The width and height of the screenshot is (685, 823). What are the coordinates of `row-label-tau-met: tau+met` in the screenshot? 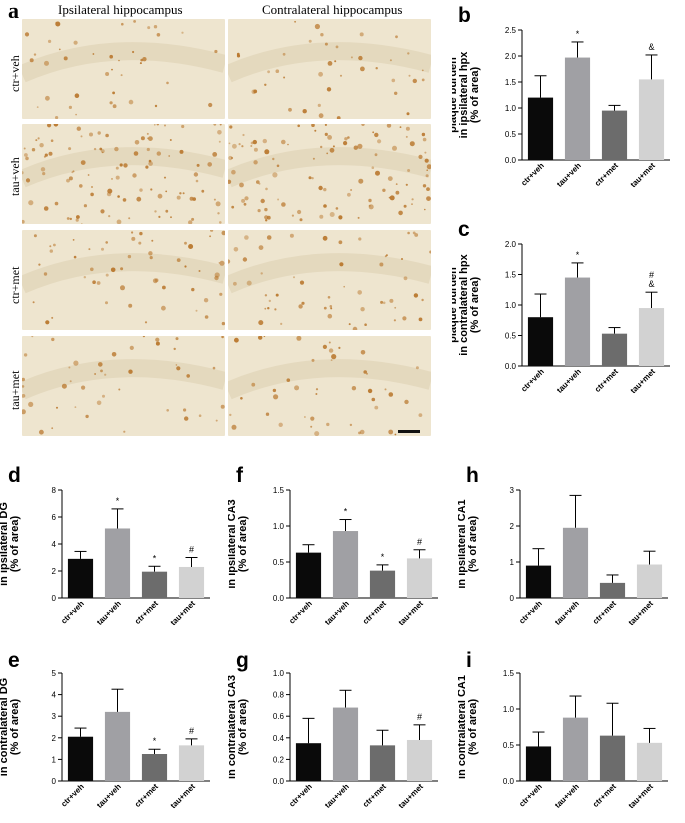 It's located at (15, 390).